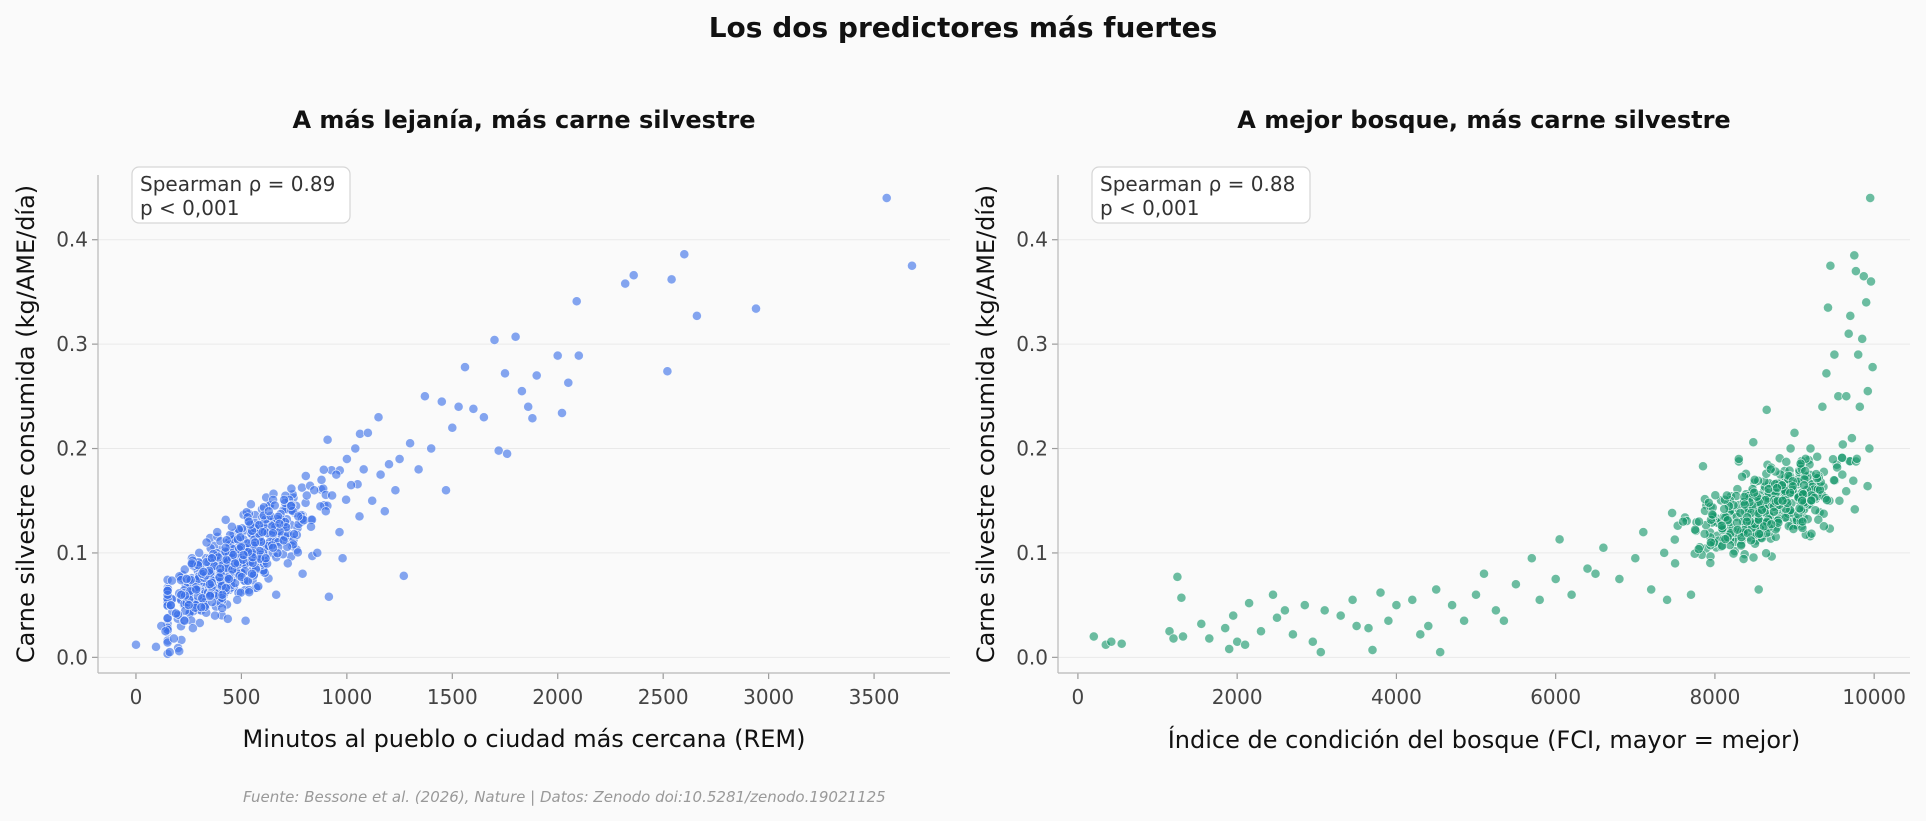 This screenshot has height=821, width=1926. What do you see at coordinates (72, 344) in the screenshot?
I see `y-tick-label: 0.3` at bounding box center [72, 344].